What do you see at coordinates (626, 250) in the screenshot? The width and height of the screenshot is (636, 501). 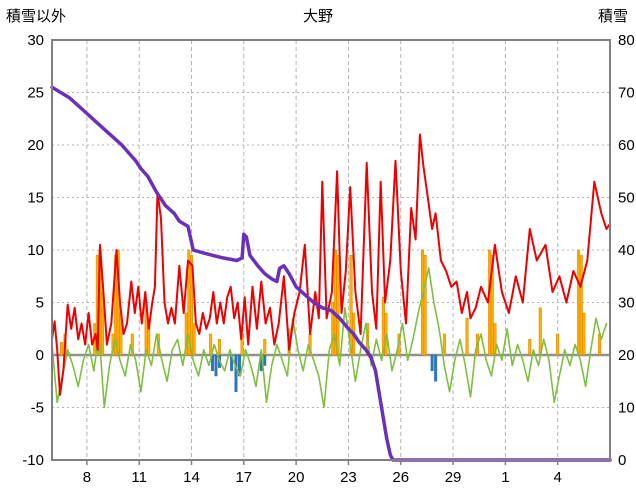 I see `right-axis-tick-label: 40` at bounding box center [626, 250].